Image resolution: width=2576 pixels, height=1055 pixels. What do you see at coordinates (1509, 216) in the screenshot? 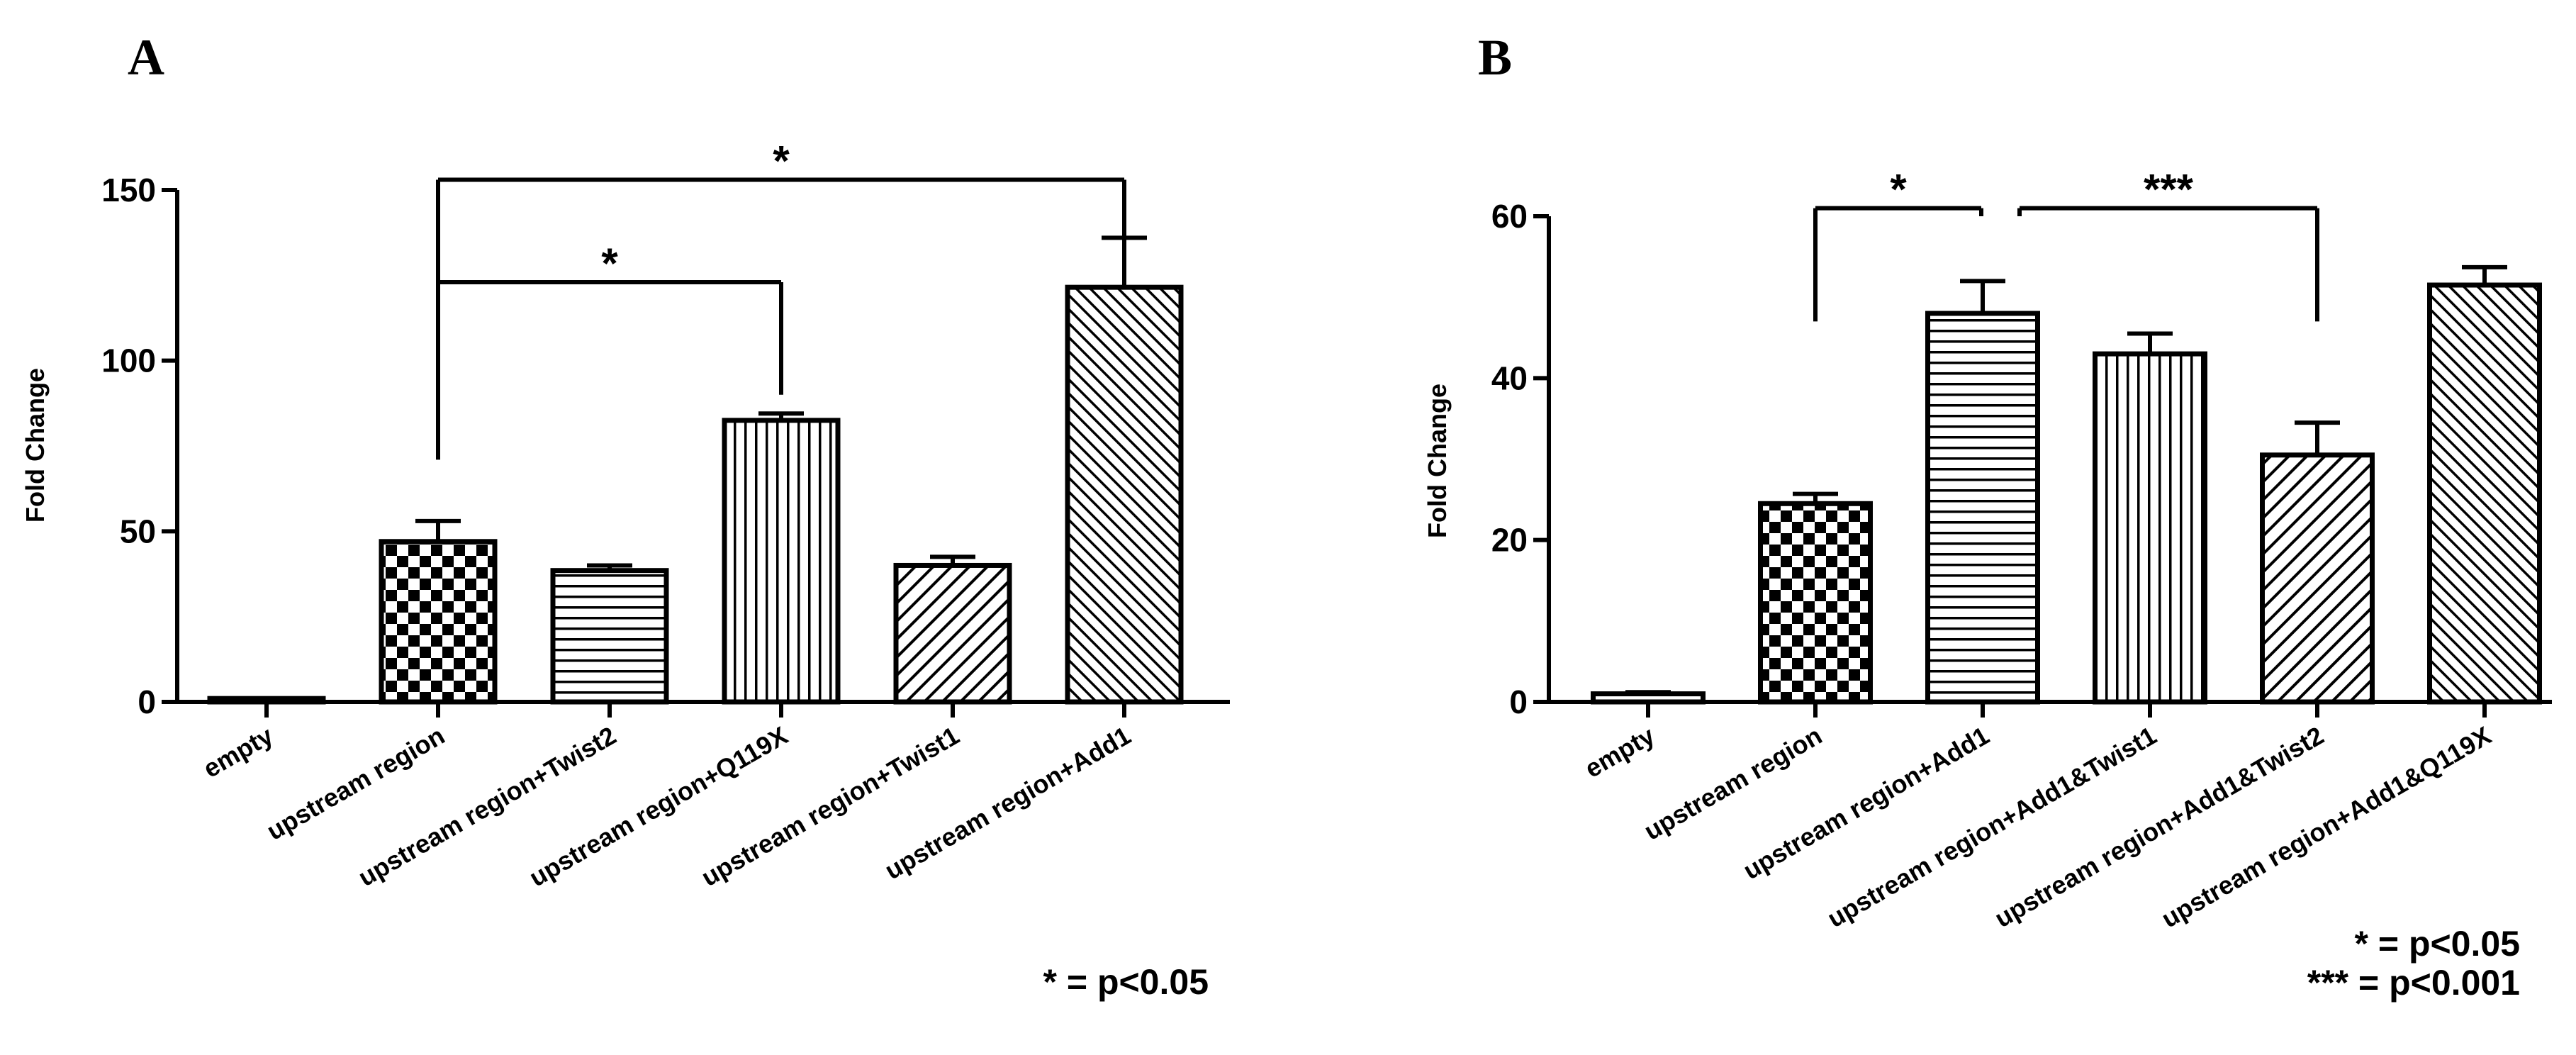
I see `y-tick-label: 60` at bounding box center [1509, 216].